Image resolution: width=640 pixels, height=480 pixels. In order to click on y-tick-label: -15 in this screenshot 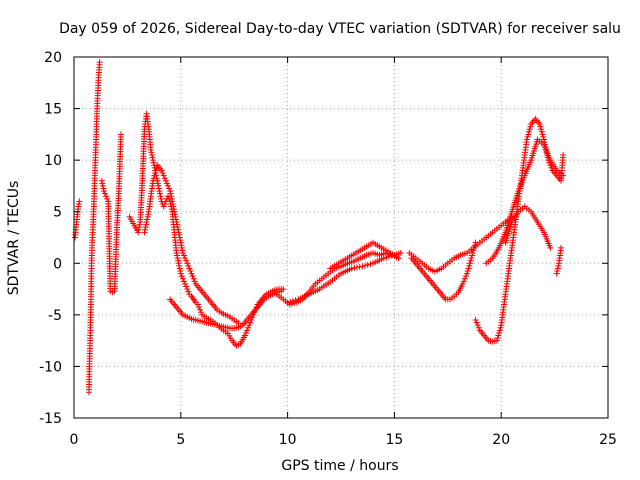, I will do `click(50, 419)`.